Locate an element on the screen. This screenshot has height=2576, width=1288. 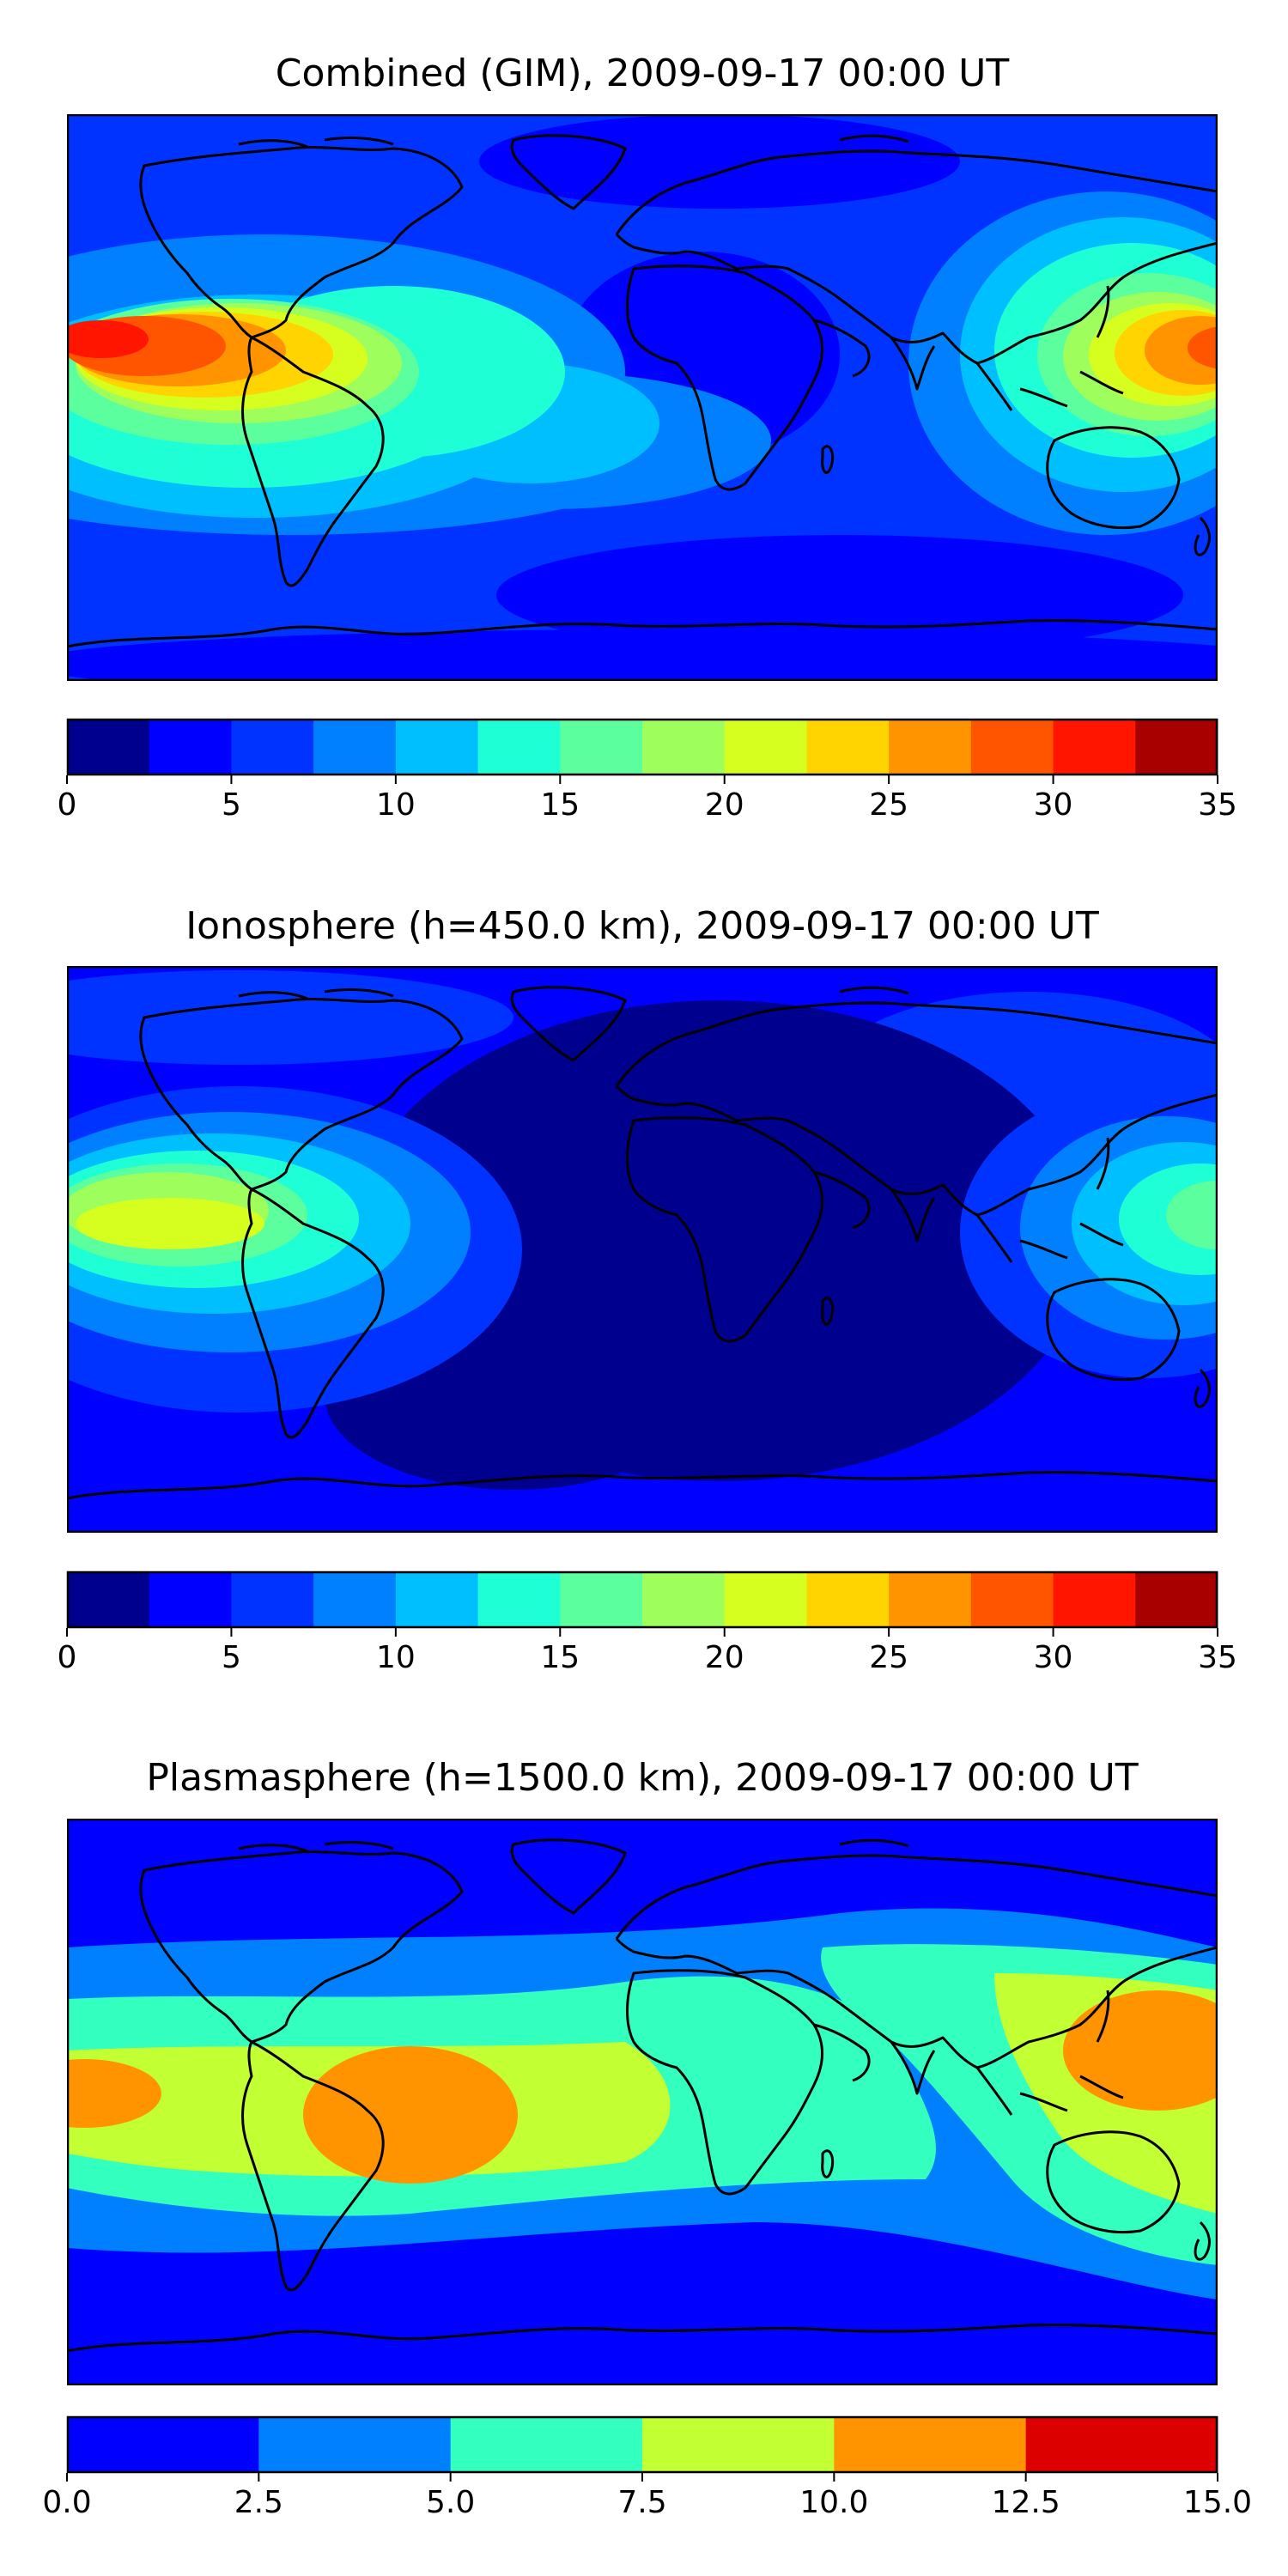
colorbar-plasmasphere is located at coordinates (642, 2449).